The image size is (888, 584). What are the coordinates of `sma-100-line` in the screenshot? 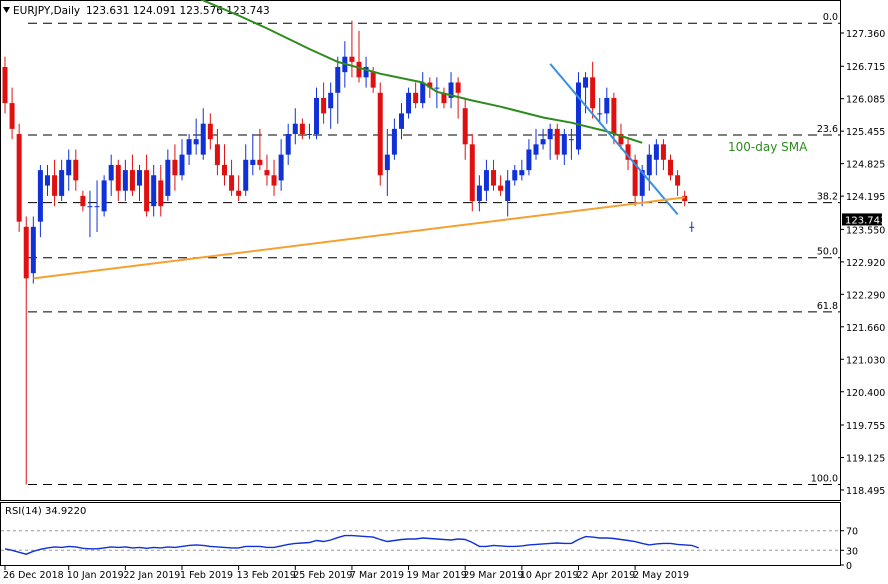 It's located at (421, 72).